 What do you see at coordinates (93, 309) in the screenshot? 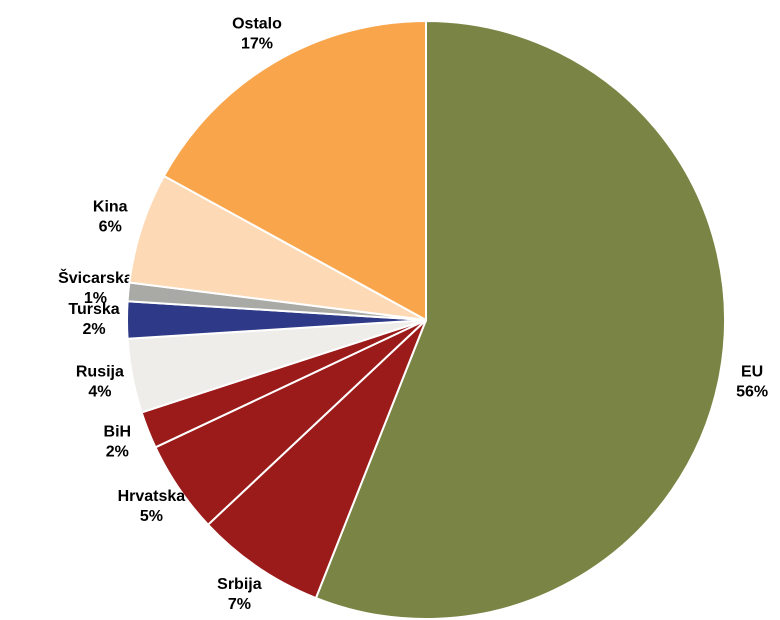
I see `slice-label: Turska` at bounding box center [93, 309].